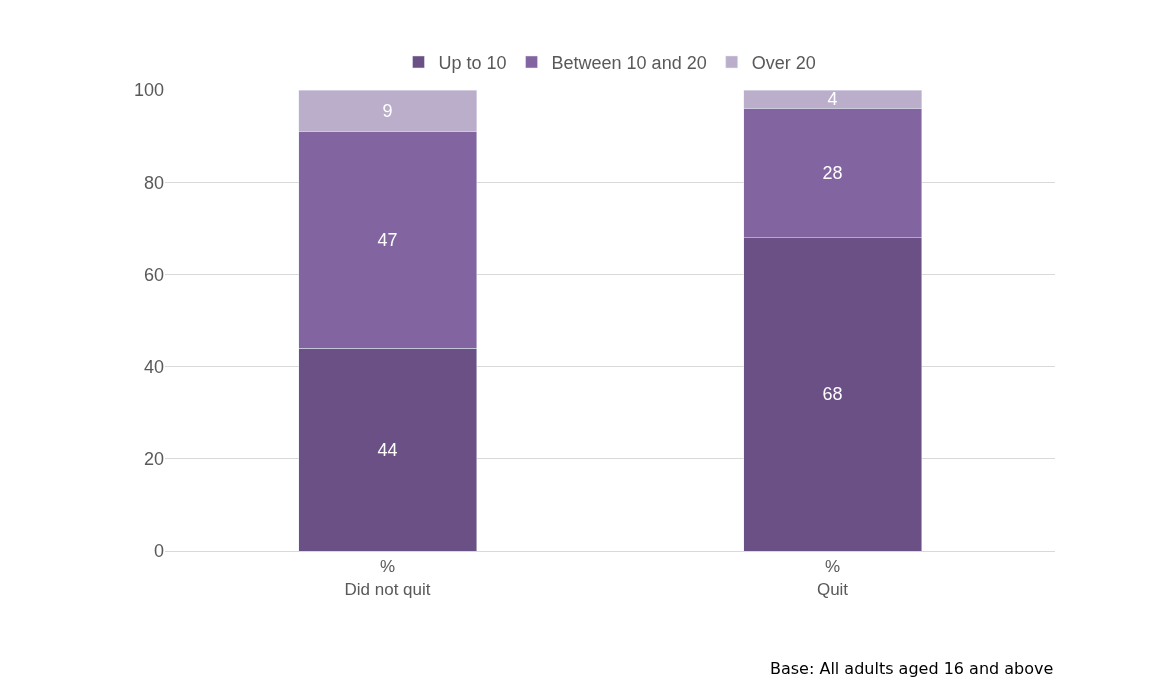 The height and width of the screenshot is (696, 1167). Describe the element at coordinates (832, 172) in the screenshot. I see `data-label: 28` at that location.